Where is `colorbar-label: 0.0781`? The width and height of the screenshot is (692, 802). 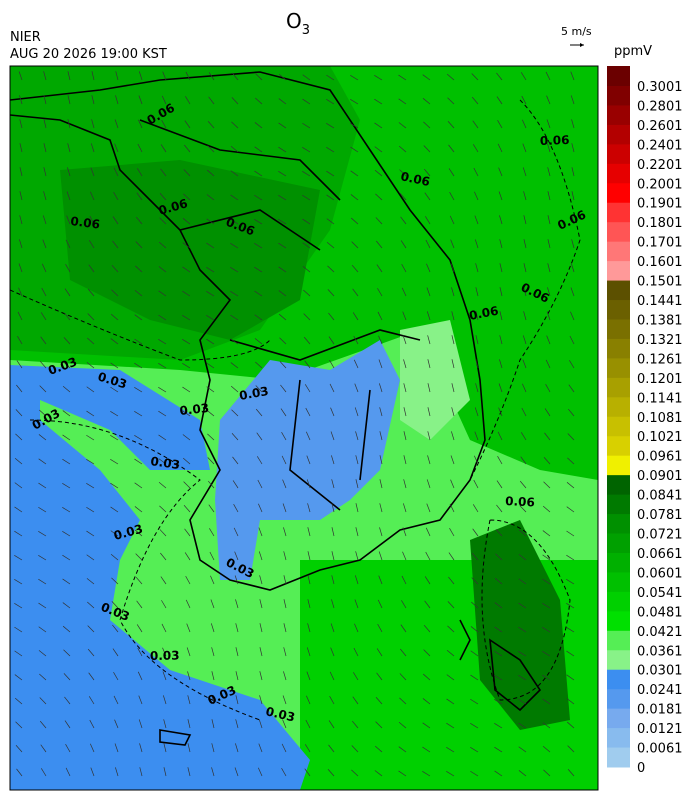
colorbar-label: 0.0781 is located at coordinates (660, 515).